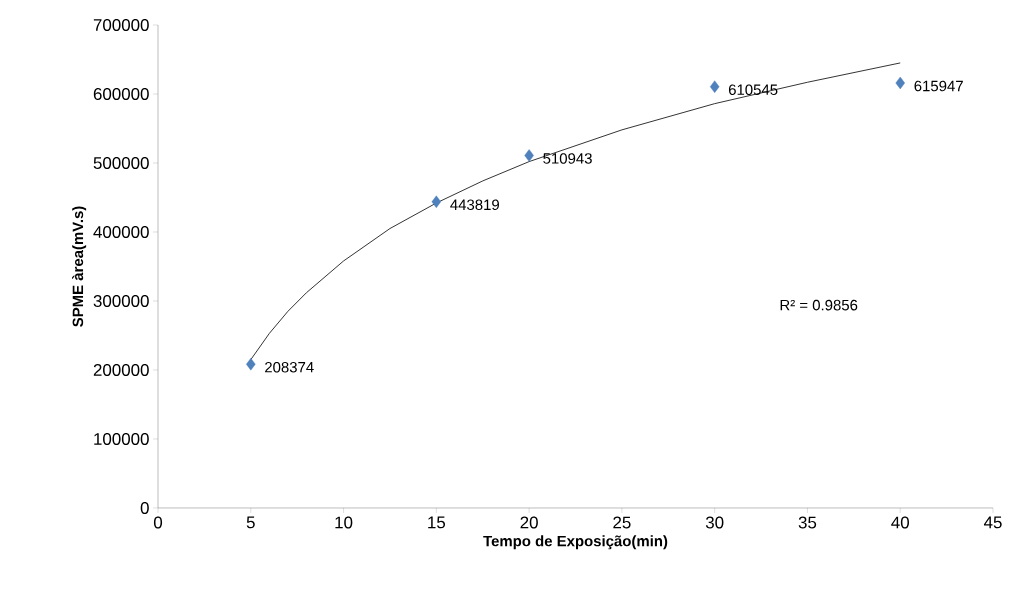  Describe the element at coordinates (158, 522) in the screenshot. I see `x-tick-label: 0` at that location.